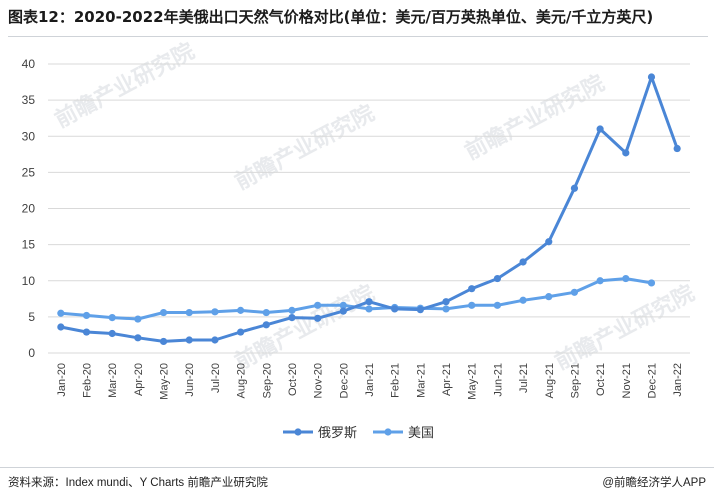 This screenshot has height=500, width=714. I want to click on x-tick-label: May-20, so click(165, 381).